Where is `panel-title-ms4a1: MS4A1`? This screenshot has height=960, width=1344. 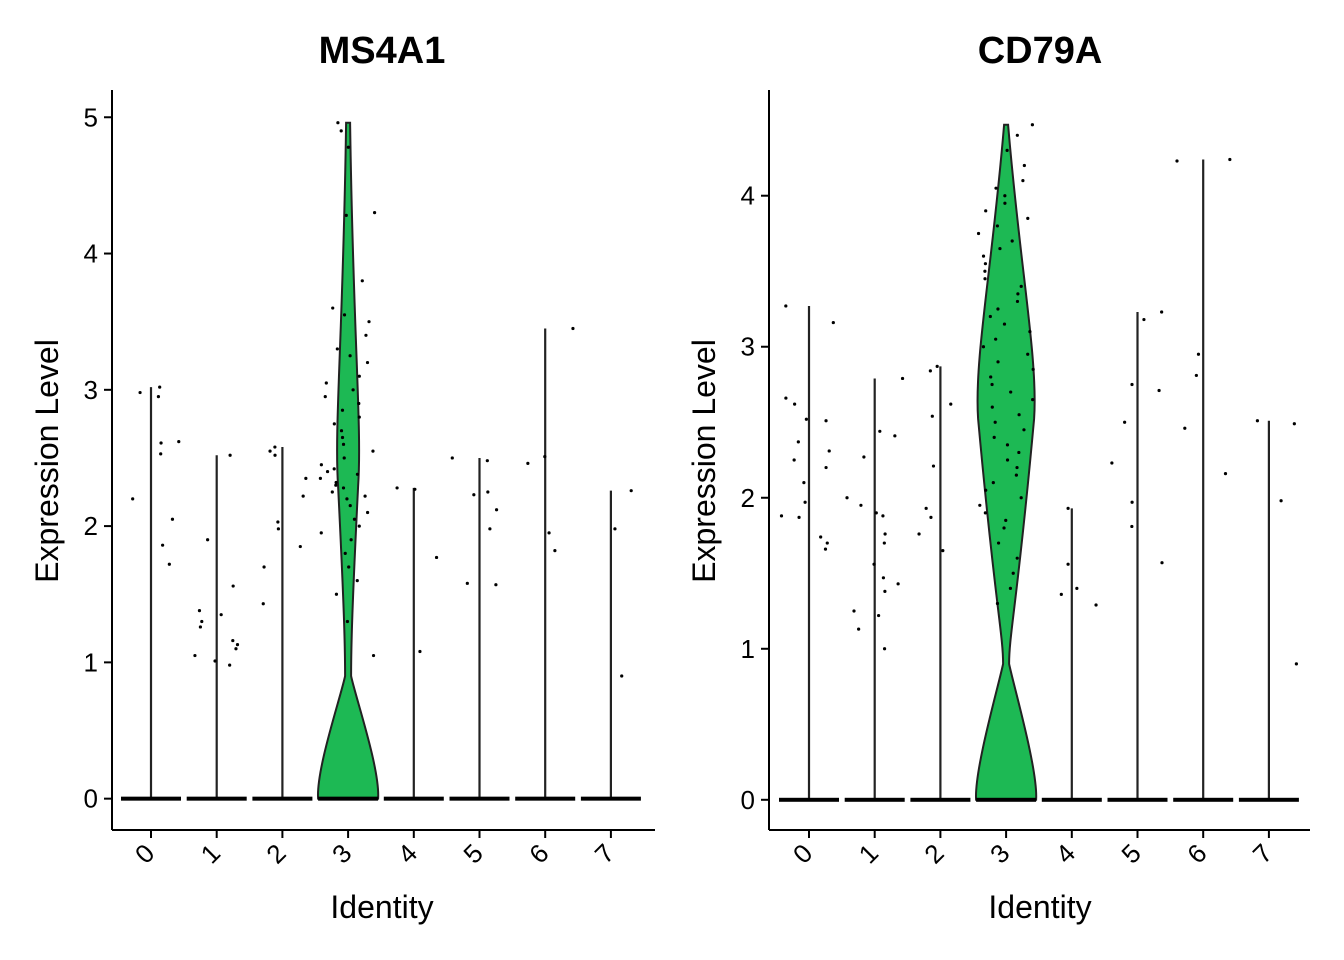
panel-title-ms4a1: MS4A1 is located at coordinates (382, 51).